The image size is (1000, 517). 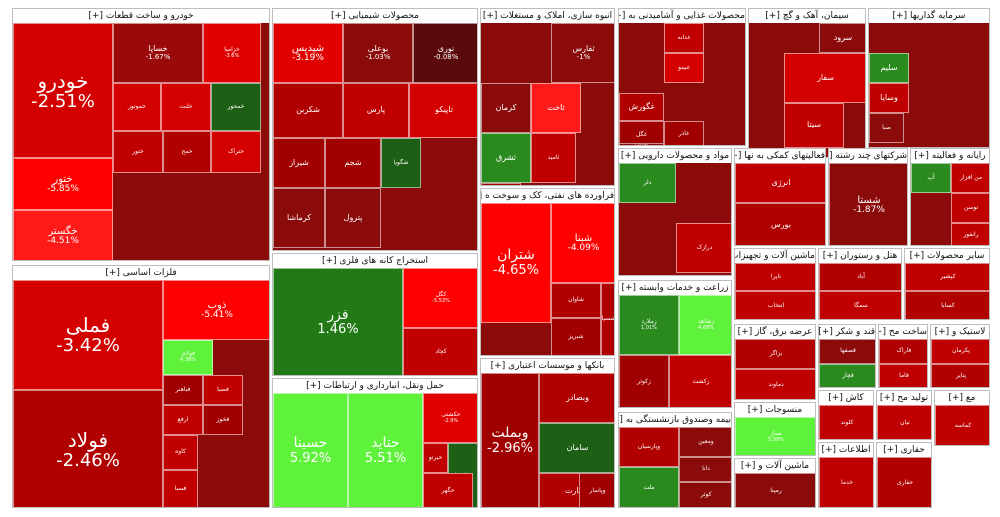 What do you see at coordinates (847, 332) in the screenshot?
I see `sector-title: قند و شکر [+]` at bounding box center [847, 332].